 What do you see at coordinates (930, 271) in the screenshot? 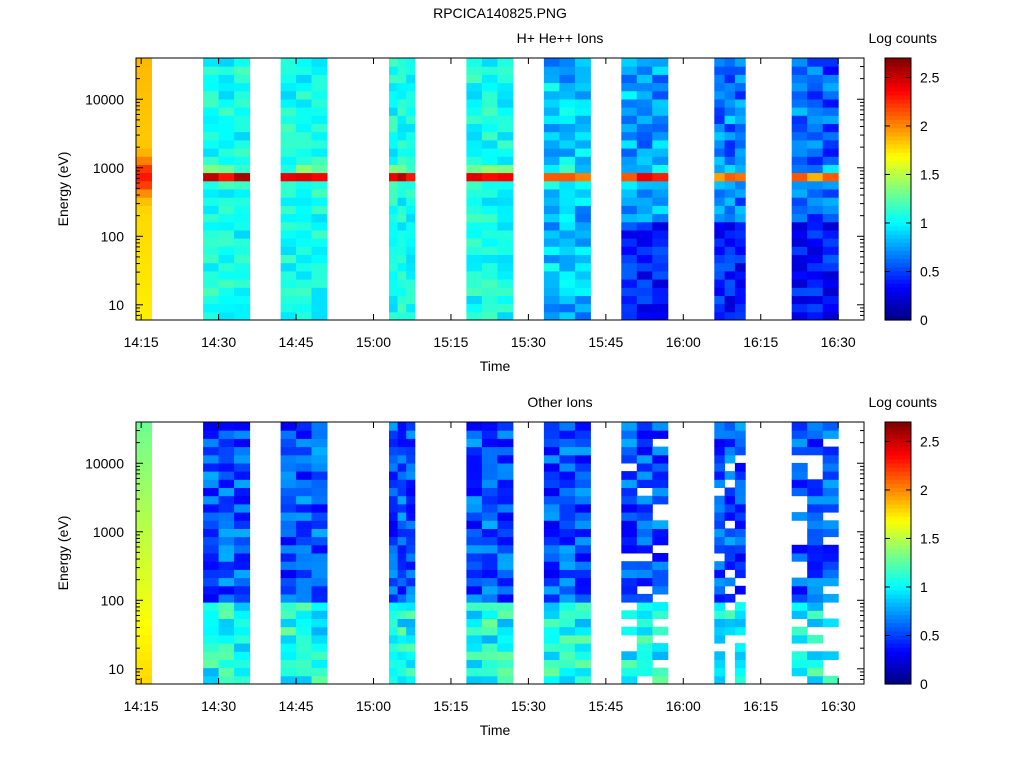
I see `colorbar-tick-label: 0.5` at bounding box center [930, 271].